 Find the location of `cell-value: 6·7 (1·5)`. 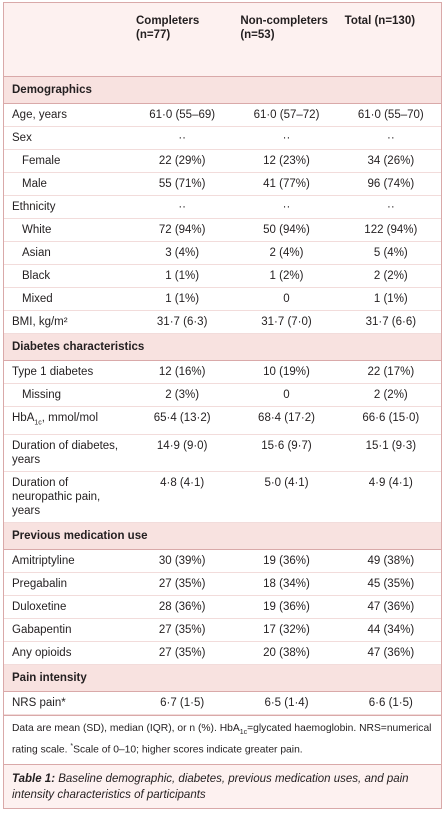

cell-value: 6·7 (1·5) is located at coordinates (180, 703).